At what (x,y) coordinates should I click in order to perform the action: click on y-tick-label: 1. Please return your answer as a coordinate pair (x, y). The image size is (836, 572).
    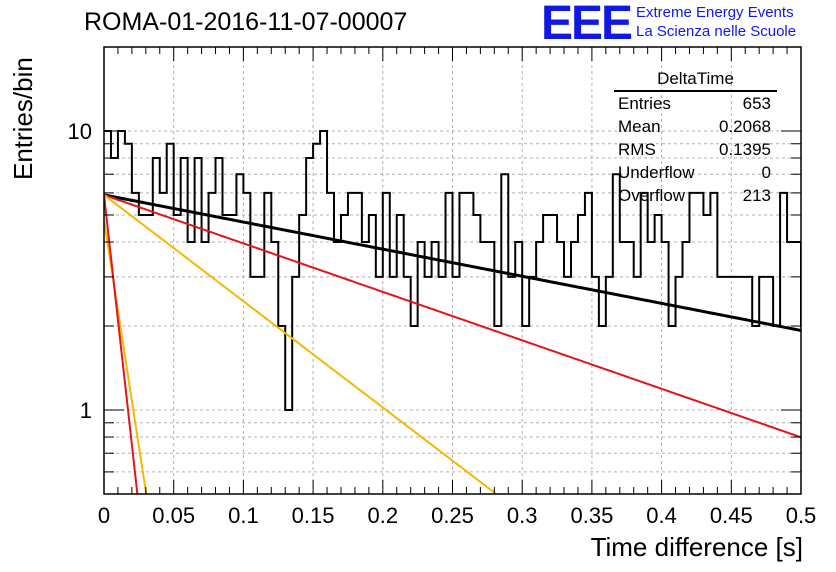
    Looking at the image, I should click on (86, 410).